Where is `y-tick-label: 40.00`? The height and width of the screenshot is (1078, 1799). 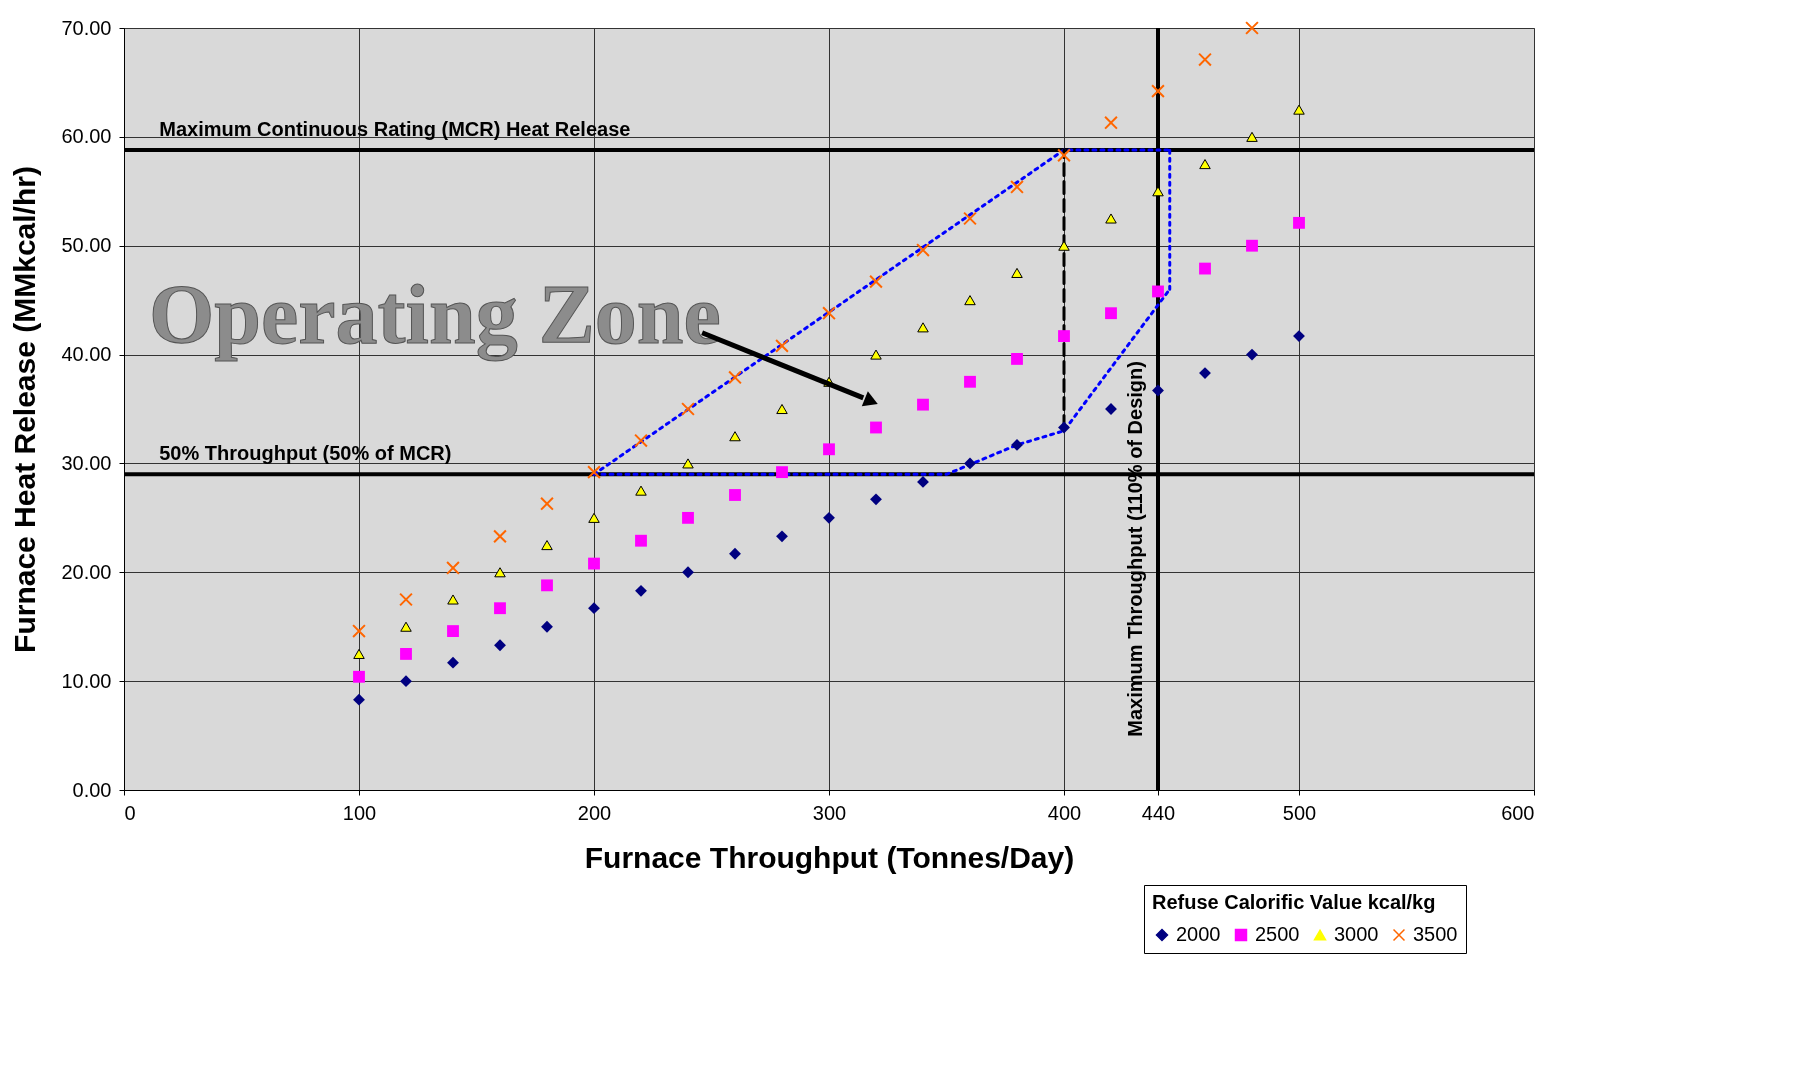
y-tick-label: 40.00 is located at coordinates (86, 354).